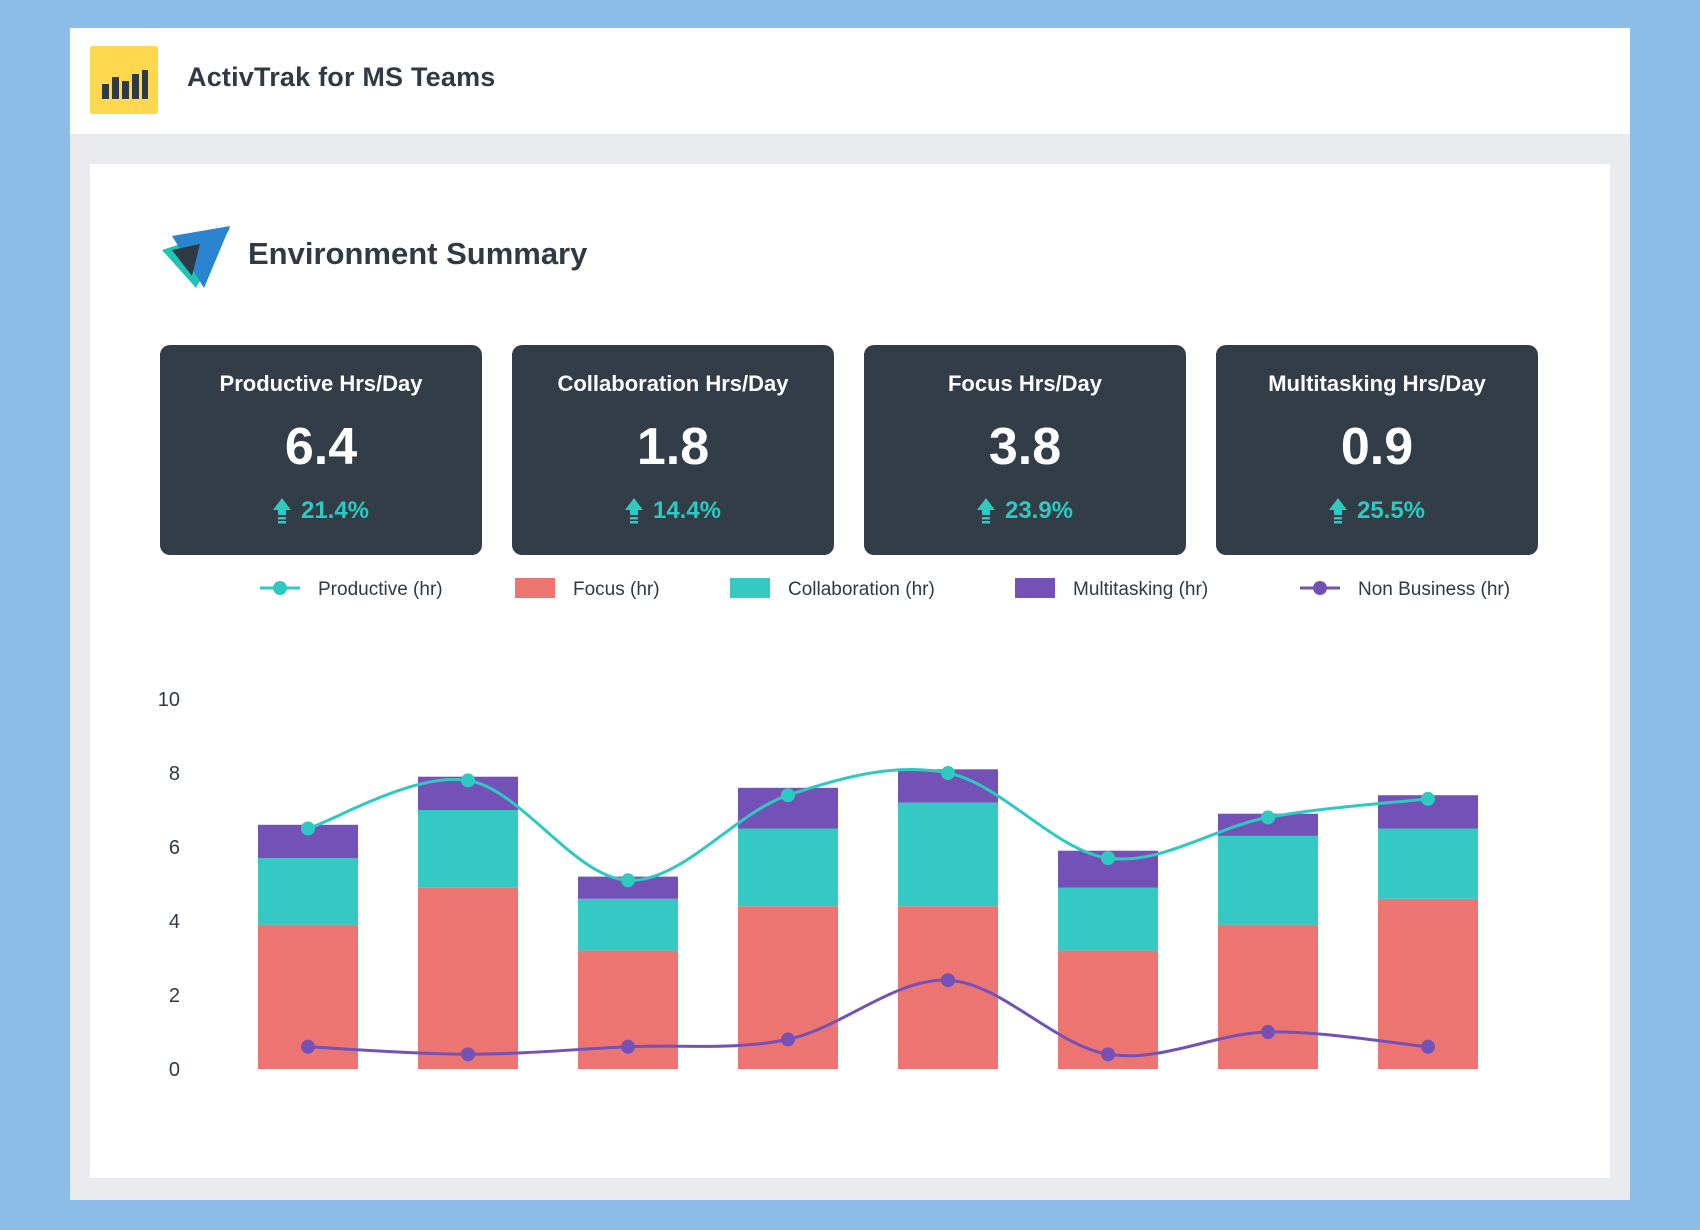 This screenshot has width=1700, height=1230. I want to click on legend-label-non-business-hr: Non Business (hr), so click(1434, 589).